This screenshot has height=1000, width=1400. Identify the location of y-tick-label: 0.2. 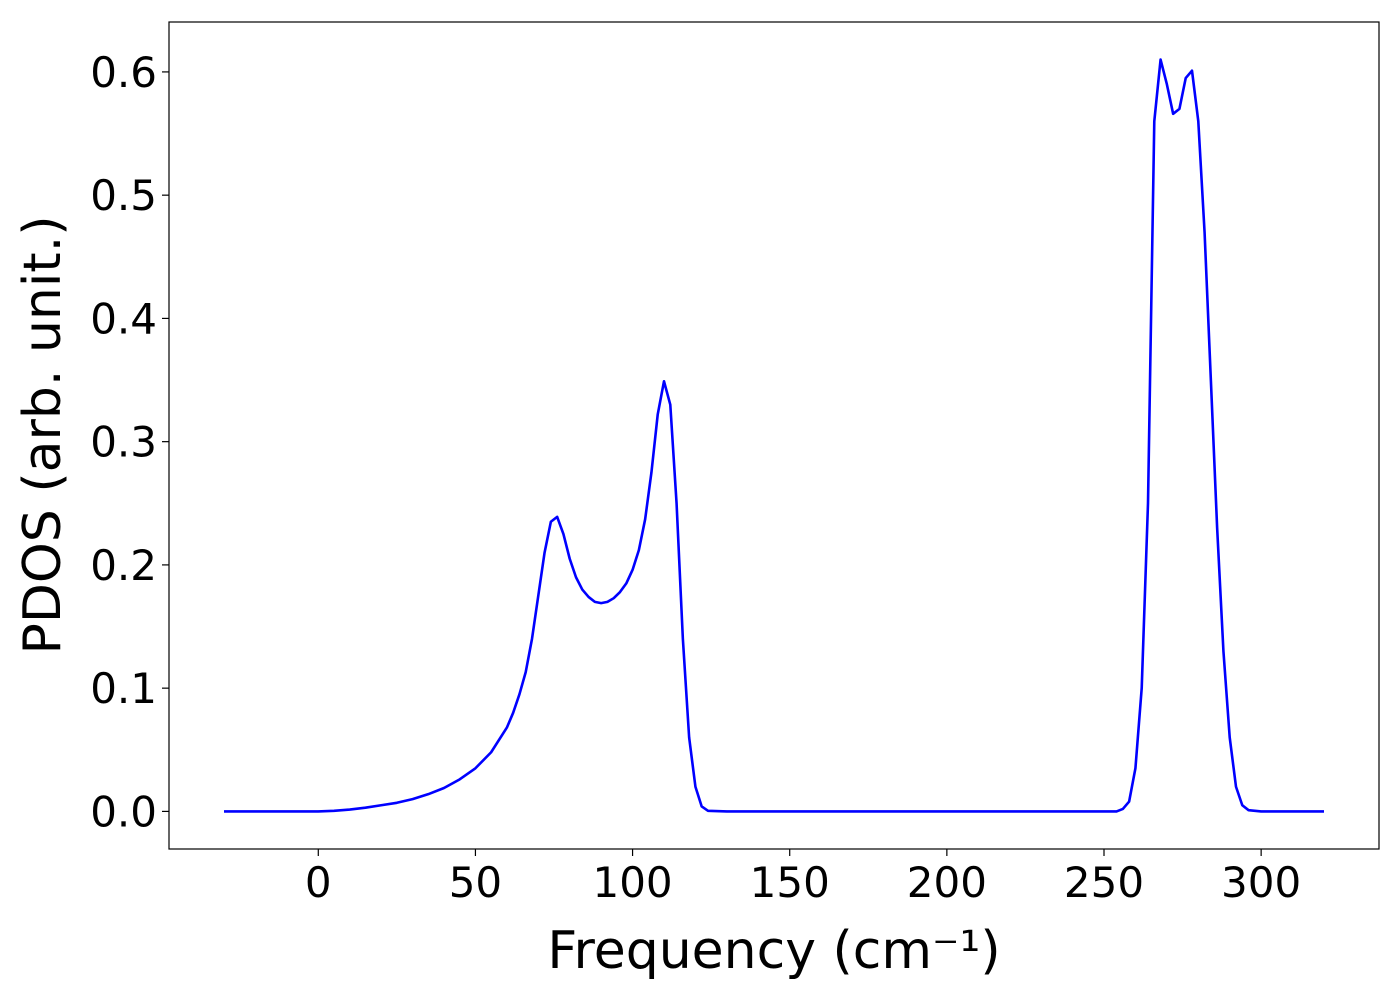
(123, 565).